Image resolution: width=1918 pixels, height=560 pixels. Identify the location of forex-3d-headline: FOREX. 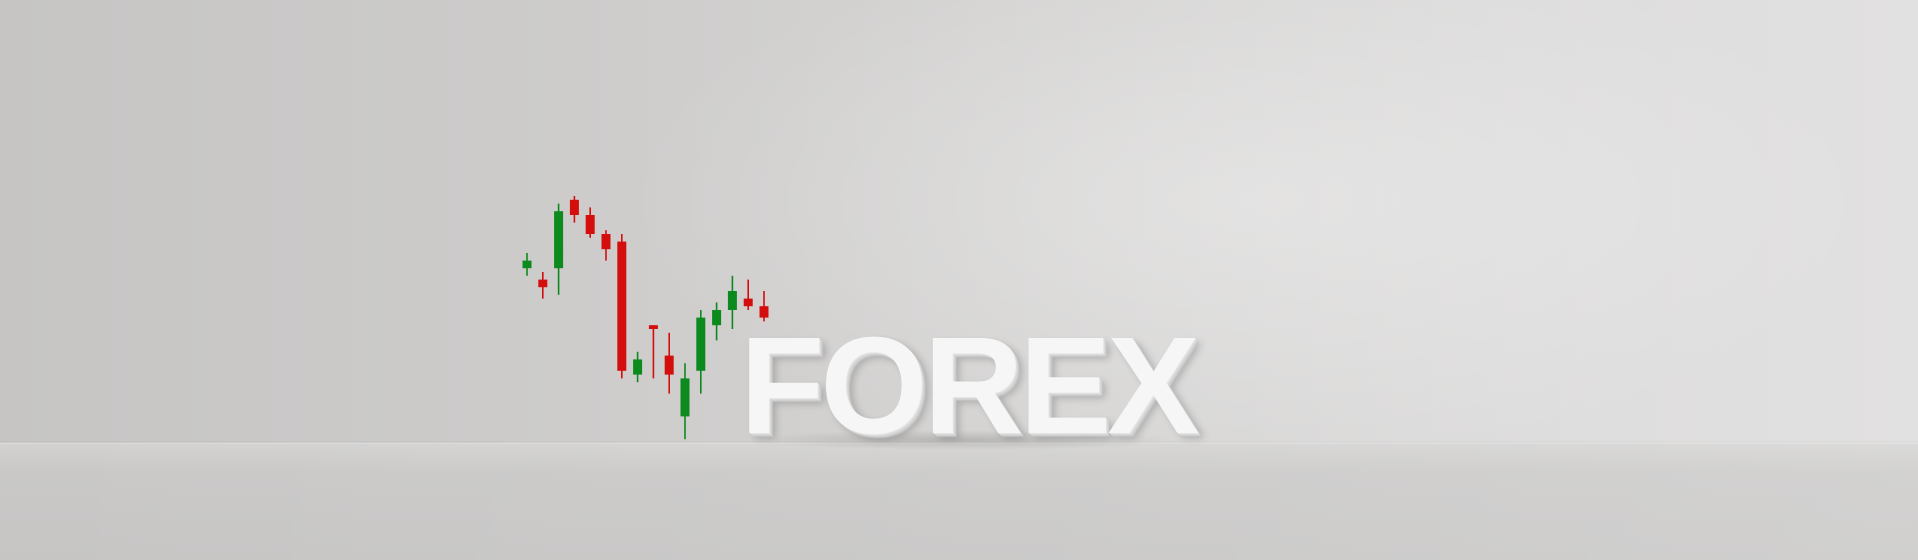
(969, 386).